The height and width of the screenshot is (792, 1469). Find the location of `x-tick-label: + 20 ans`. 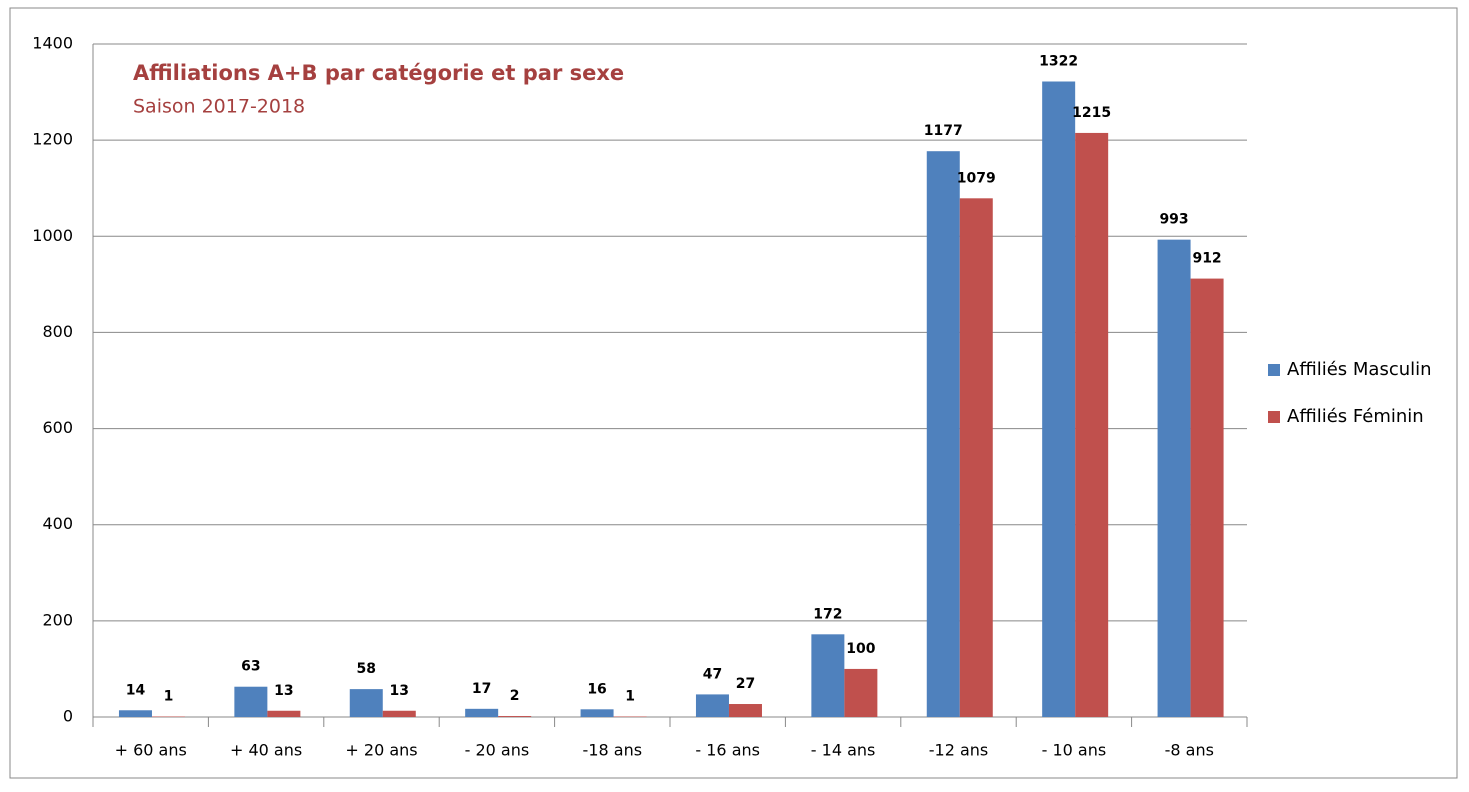

x-tick-label: + 20 ans is located at coordinates (381, 750).